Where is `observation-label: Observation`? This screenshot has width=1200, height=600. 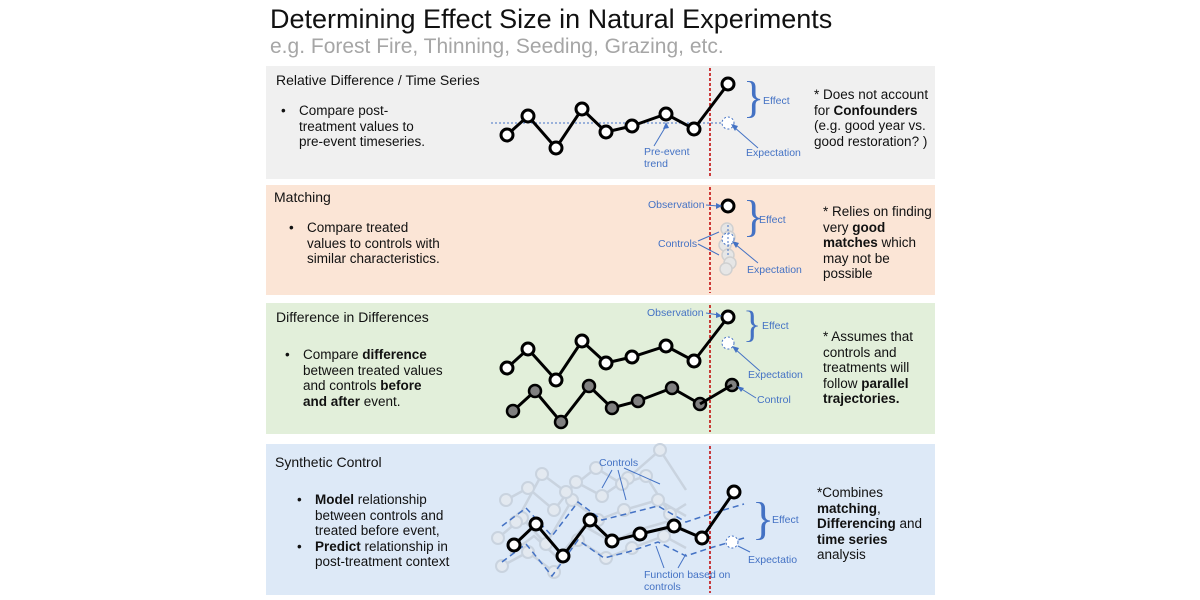
observation-label: Observation is located at coordinates (676, 205).